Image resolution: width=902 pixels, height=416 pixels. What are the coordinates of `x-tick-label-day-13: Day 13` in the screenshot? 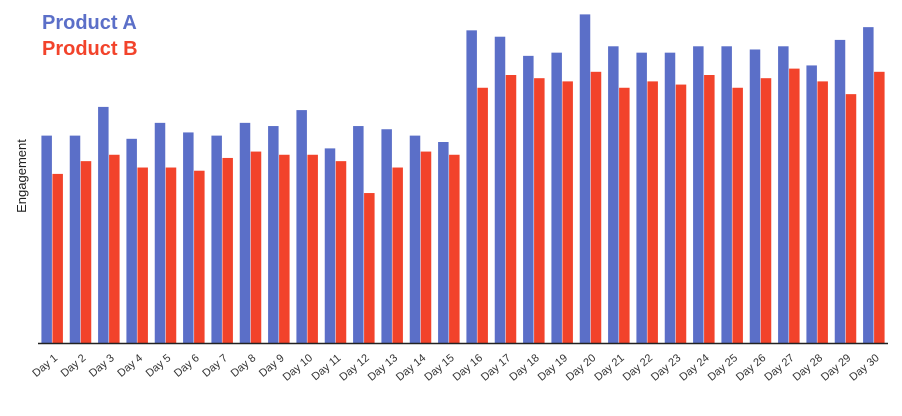 It's located at (383, 368).